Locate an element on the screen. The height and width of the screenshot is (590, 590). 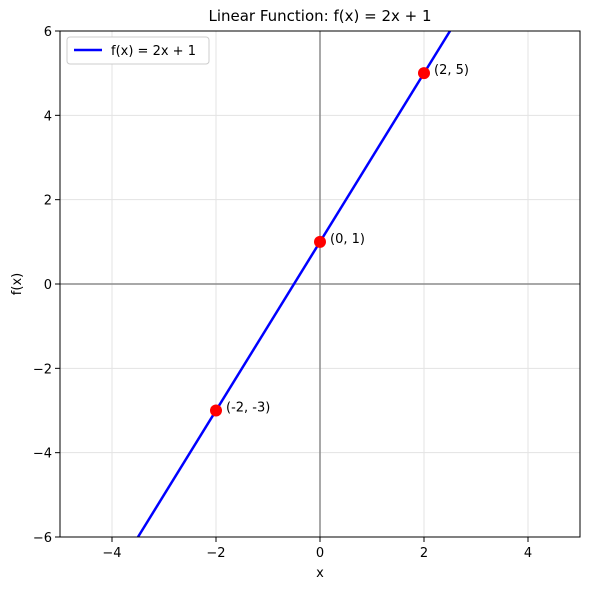
y-tick-label: −6 is located at coordinates (42, 538).